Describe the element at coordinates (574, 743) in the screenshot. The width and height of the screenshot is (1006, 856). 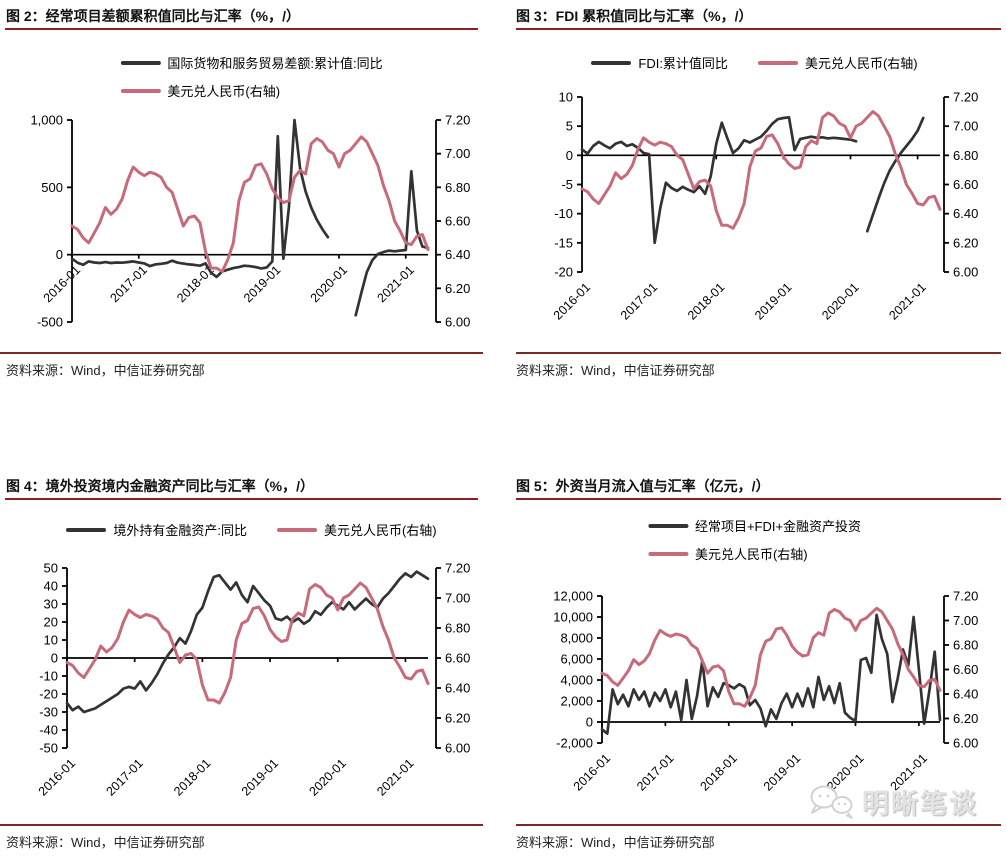
I see `axis-tick-label: -2,000` at that location.